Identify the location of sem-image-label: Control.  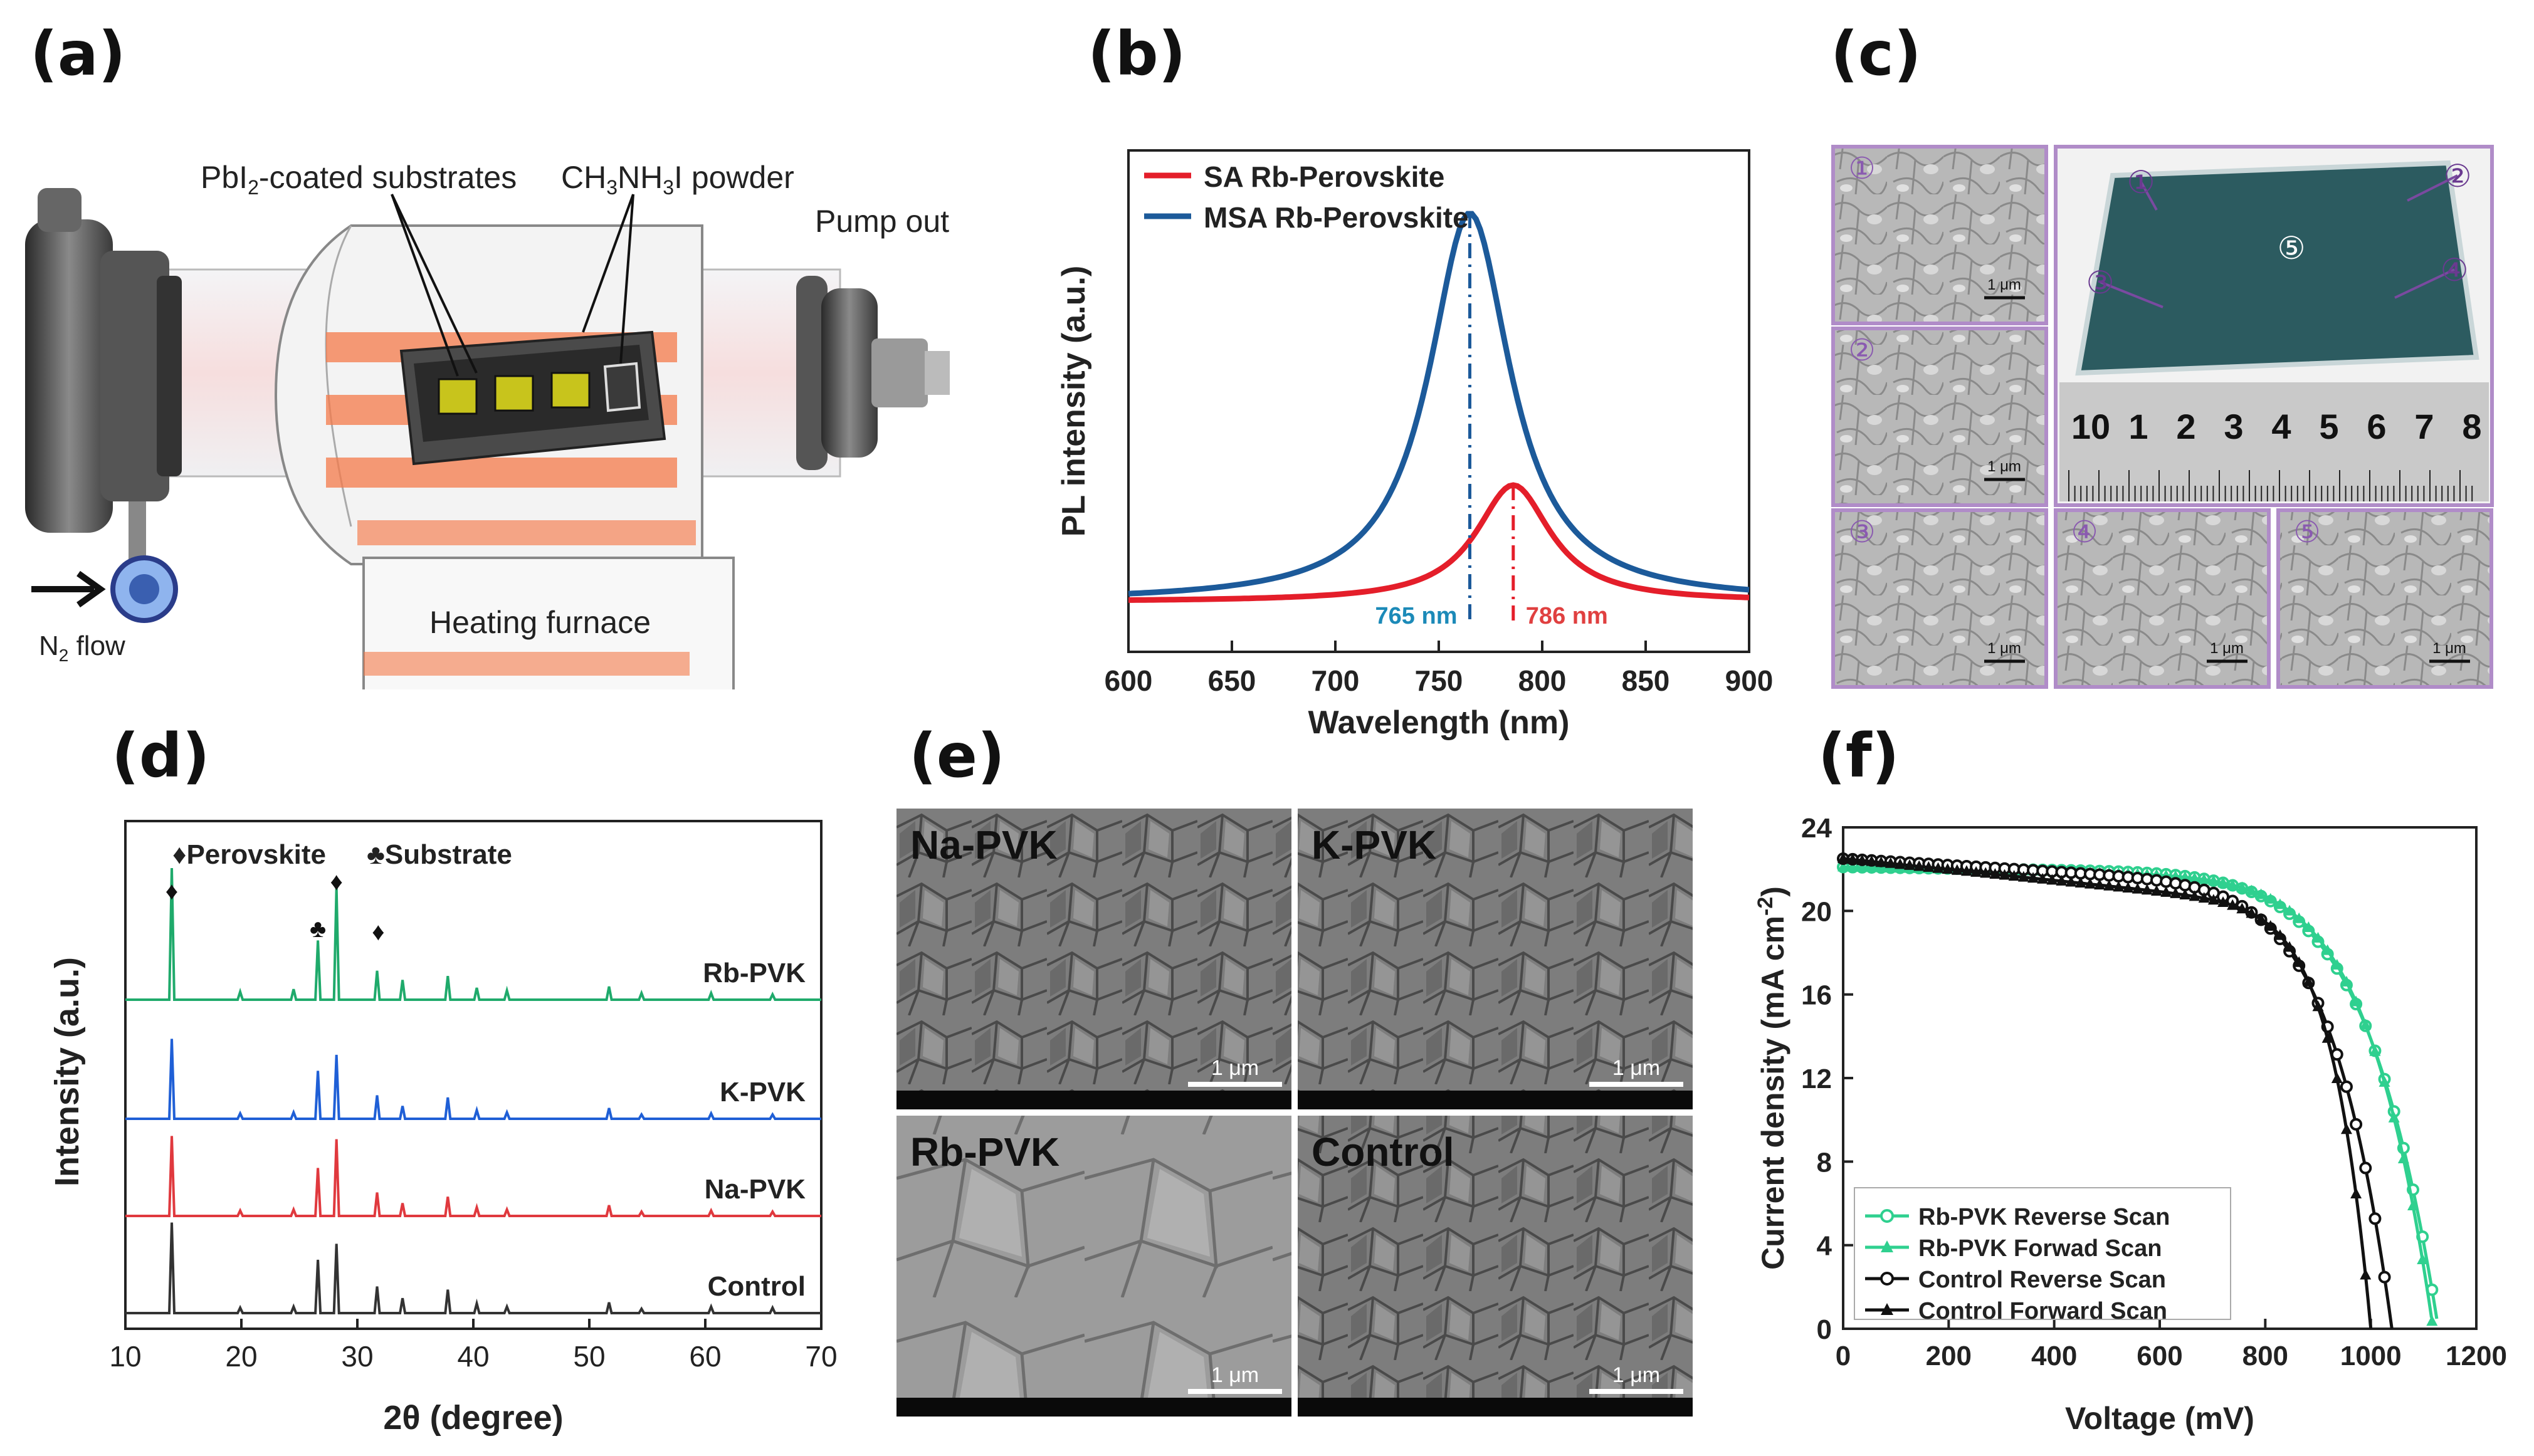
(1383, 1152).